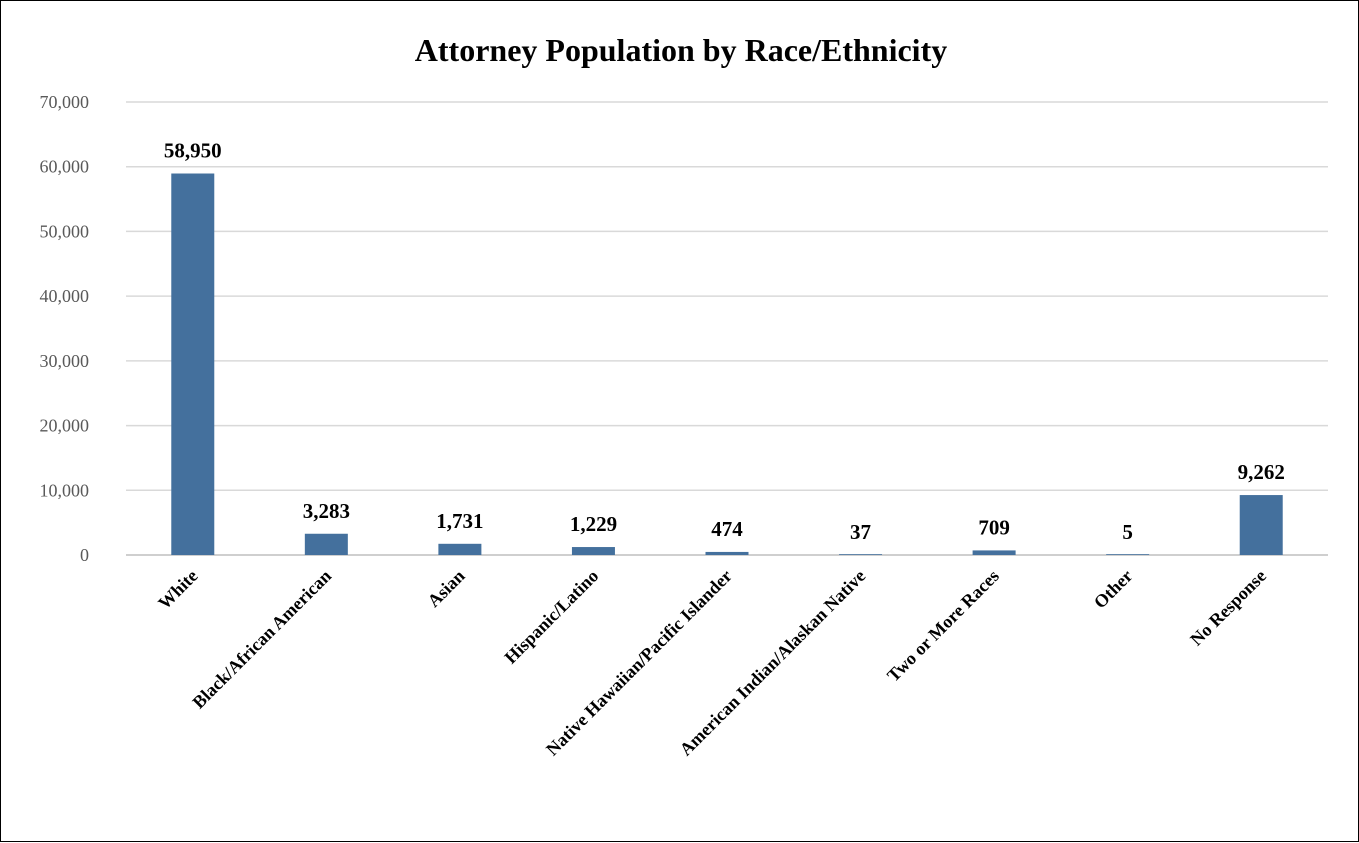  I want to click on data-label: 58,950, so click(193, 151).